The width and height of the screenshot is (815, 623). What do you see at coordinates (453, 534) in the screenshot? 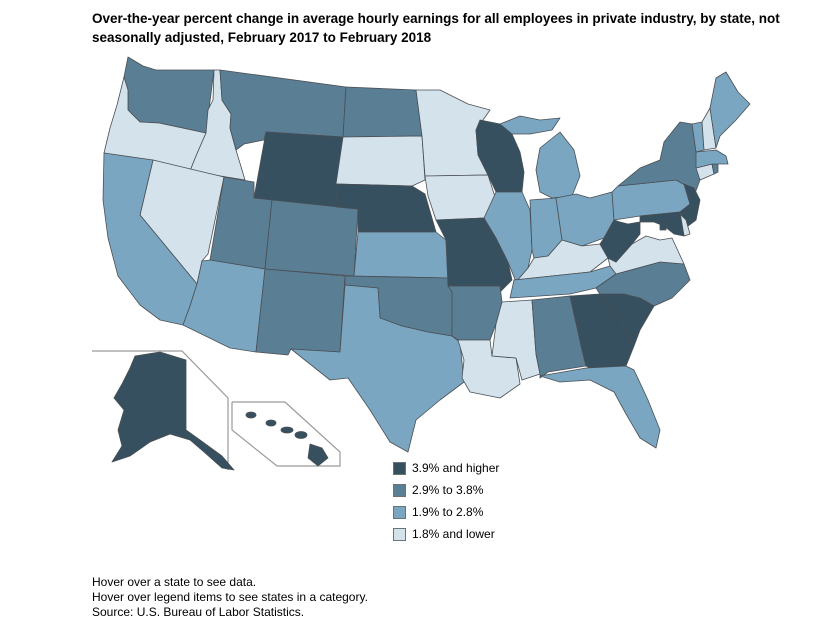
I see `legend-label: 1.8% and lower` at bounding box center [453, 534].